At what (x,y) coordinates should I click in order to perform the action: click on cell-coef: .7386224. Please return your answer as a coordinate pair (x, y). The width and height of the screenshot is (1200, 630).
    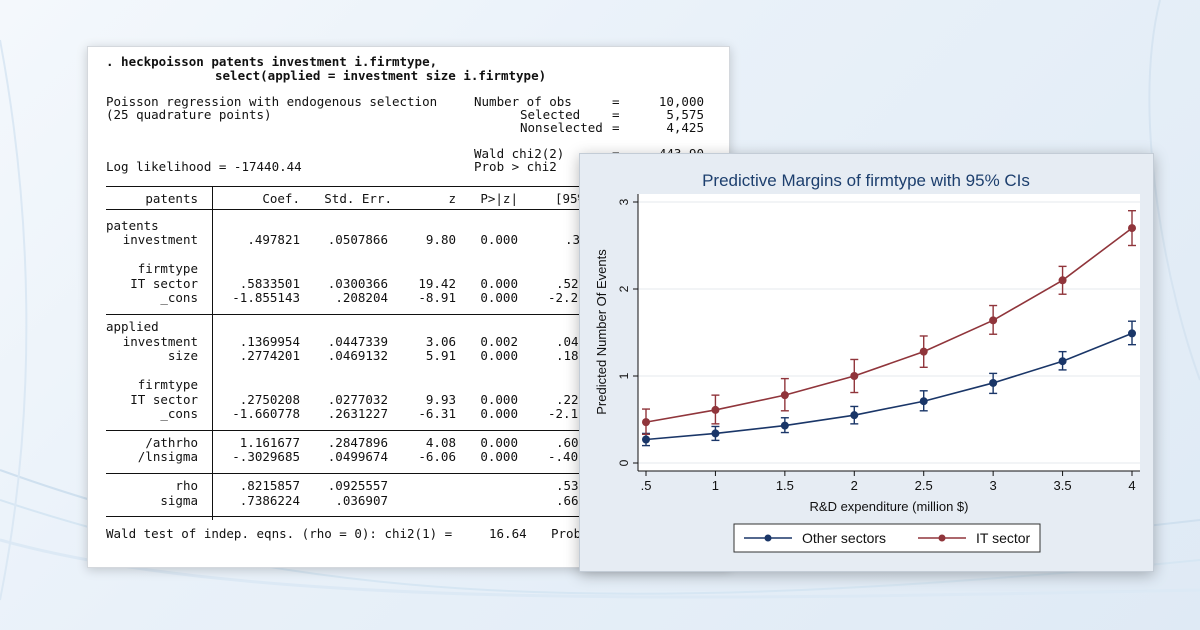
    Looking at the image, I should click on (269, 500).